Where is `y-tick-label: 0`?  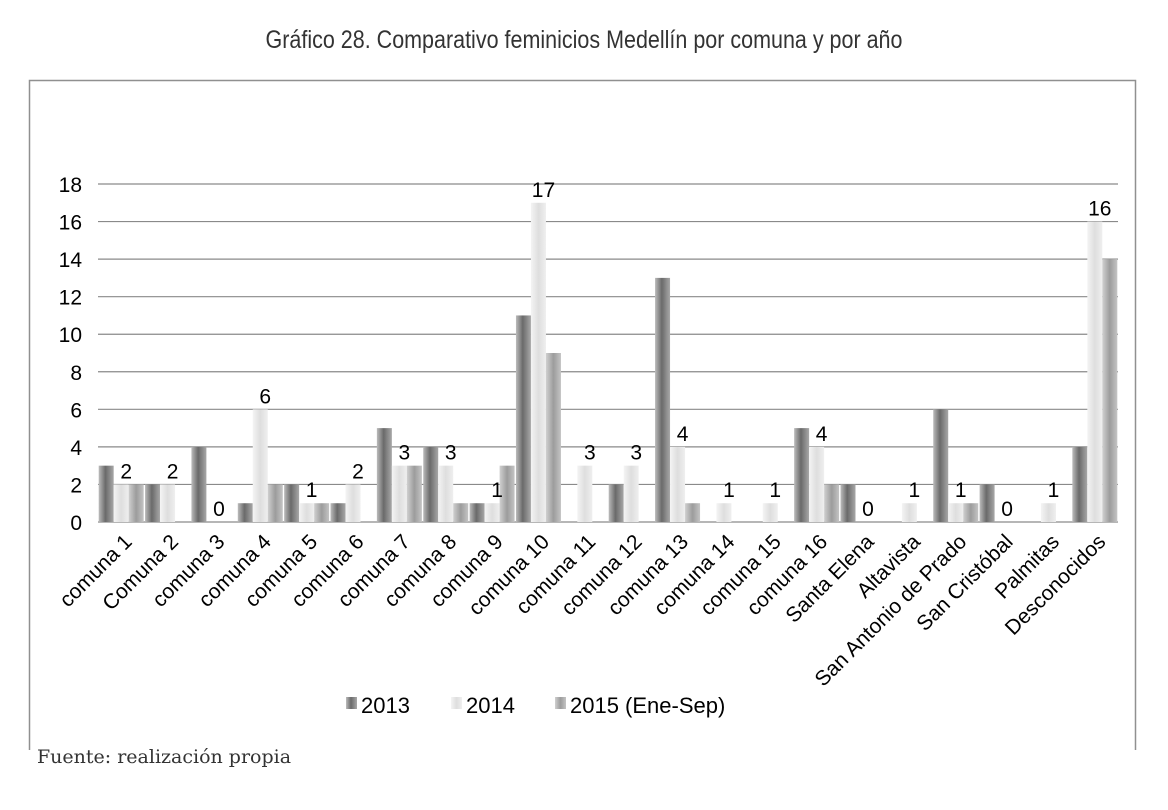
y-tick-label: 0 is located at coordinates (76, 523).